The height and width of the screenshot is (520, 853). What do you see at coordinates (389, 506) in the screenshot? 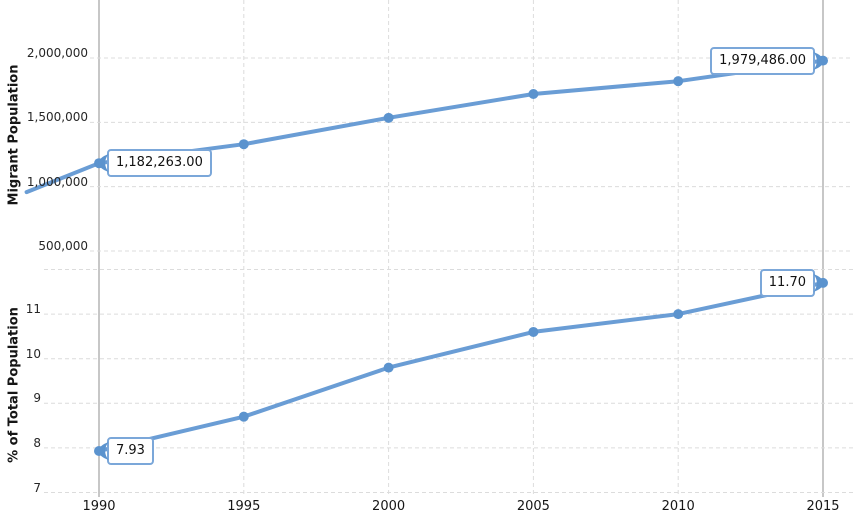
I see `x-tick-label-2000: 2000` at bounding box center [389, 506].